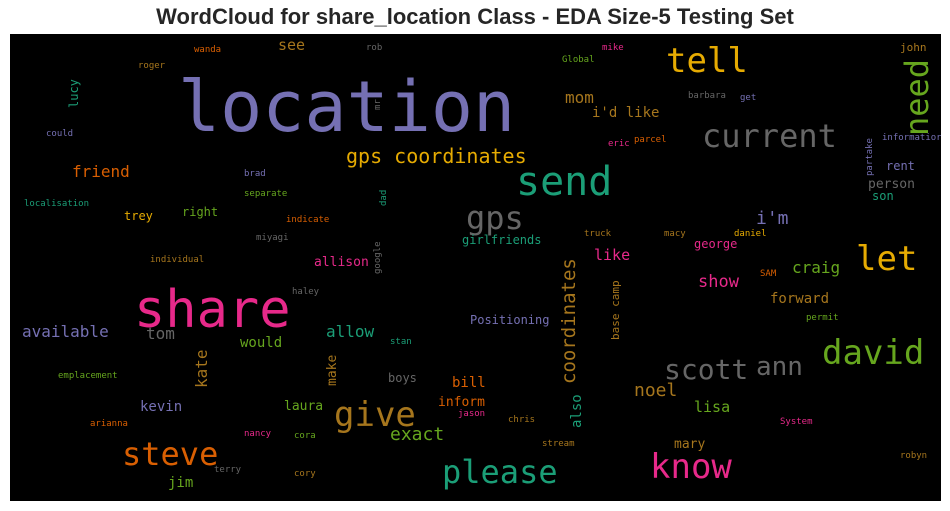 This screenshot has width=950, height=511. I want to click on word-forward: forward, so click(800, 299).